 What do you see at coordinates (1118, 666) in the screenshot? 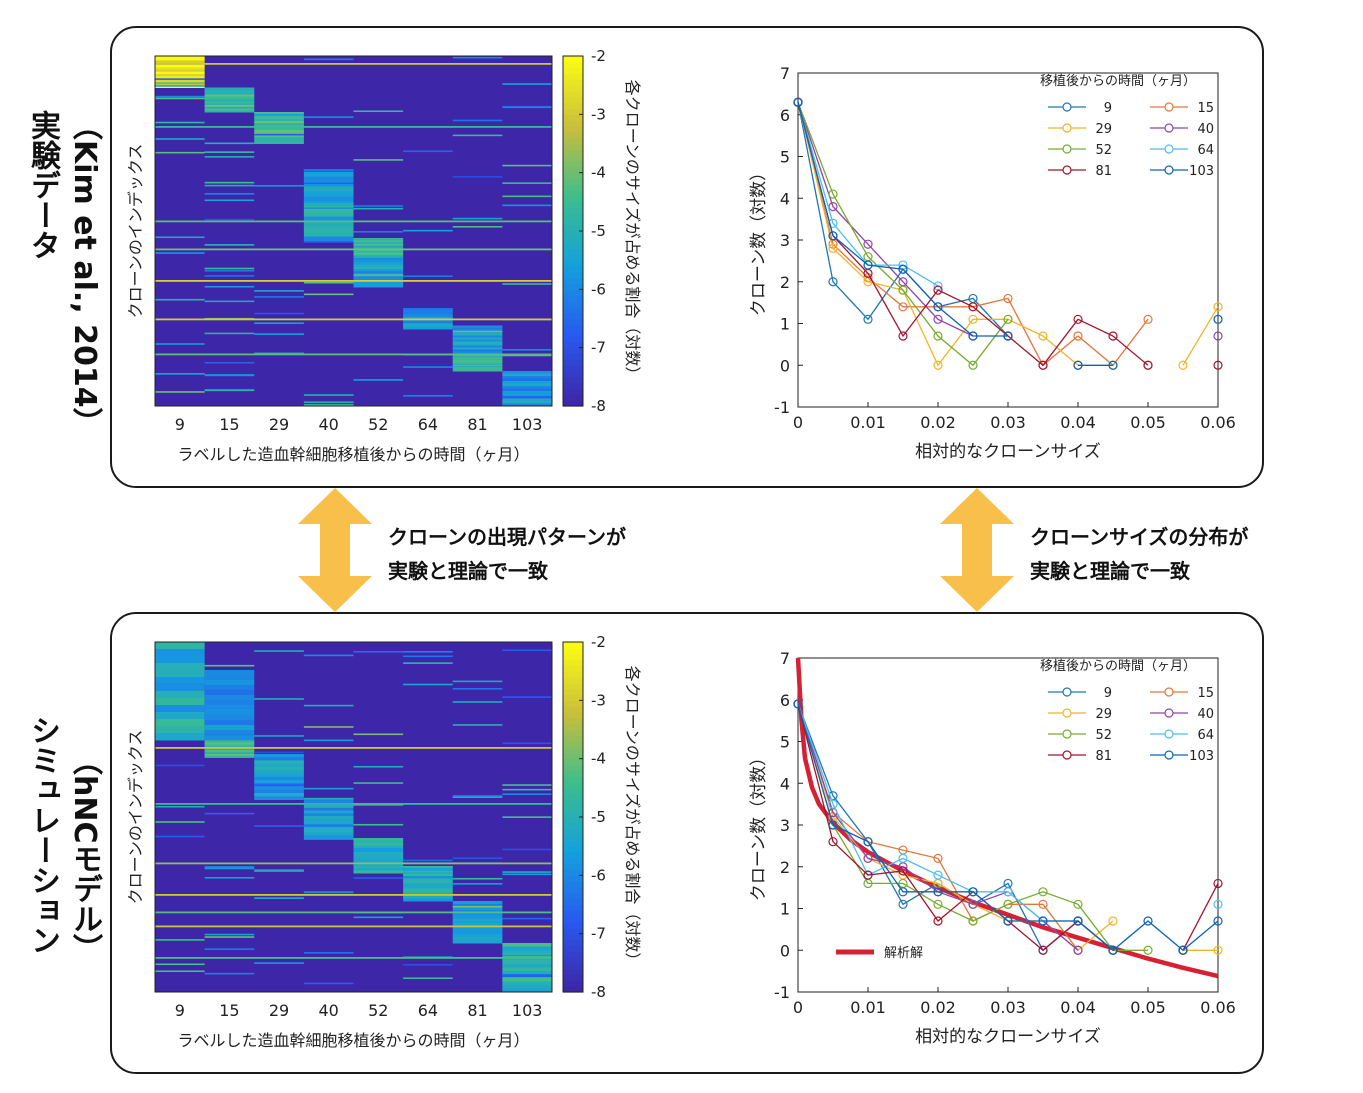
I see `legend-title: 移植後からの時間（ヶ月）` at bounding box center [1118, 666].